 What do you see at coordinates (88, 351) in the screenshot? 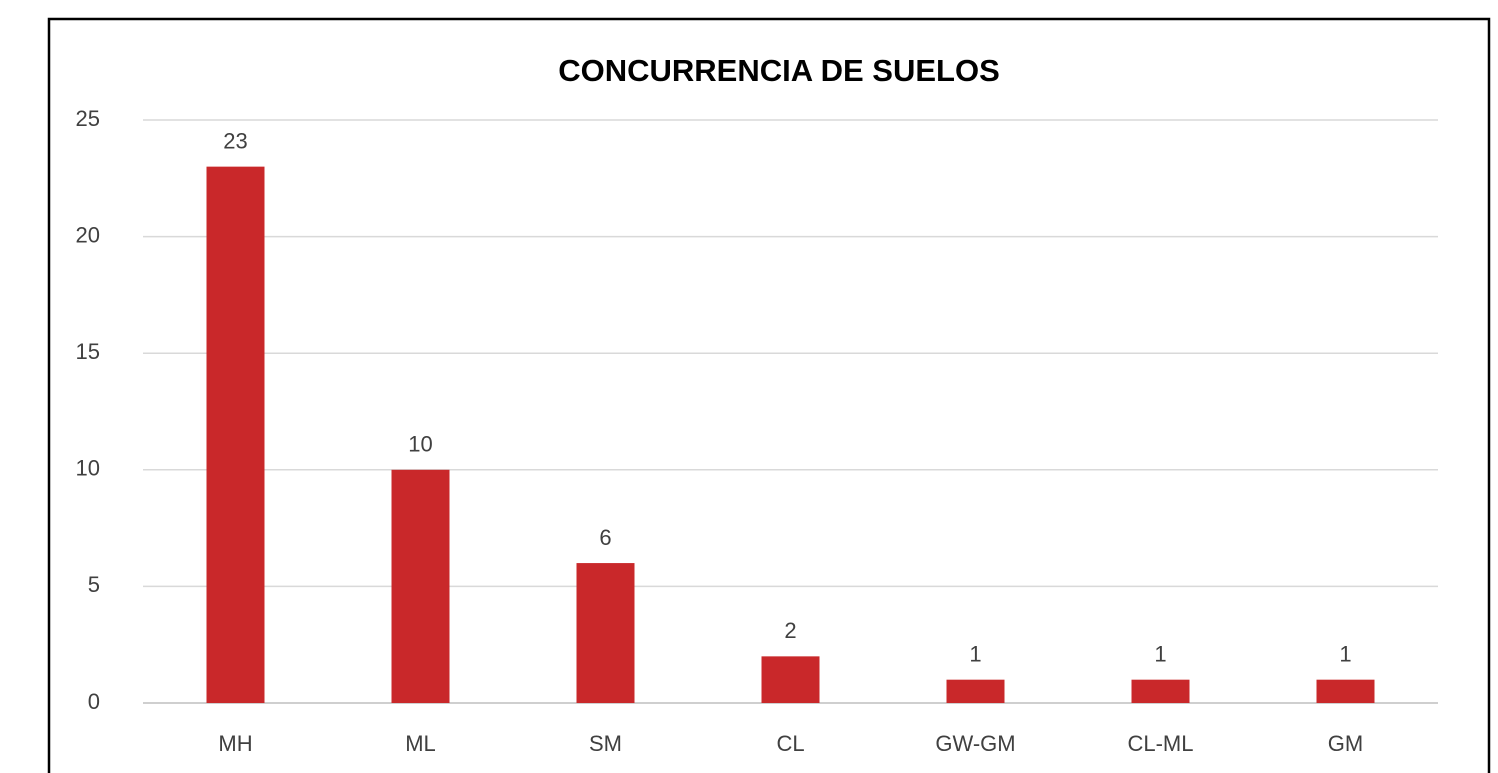
I see `y-tick-label: 15` at bounding box center [88, 351].